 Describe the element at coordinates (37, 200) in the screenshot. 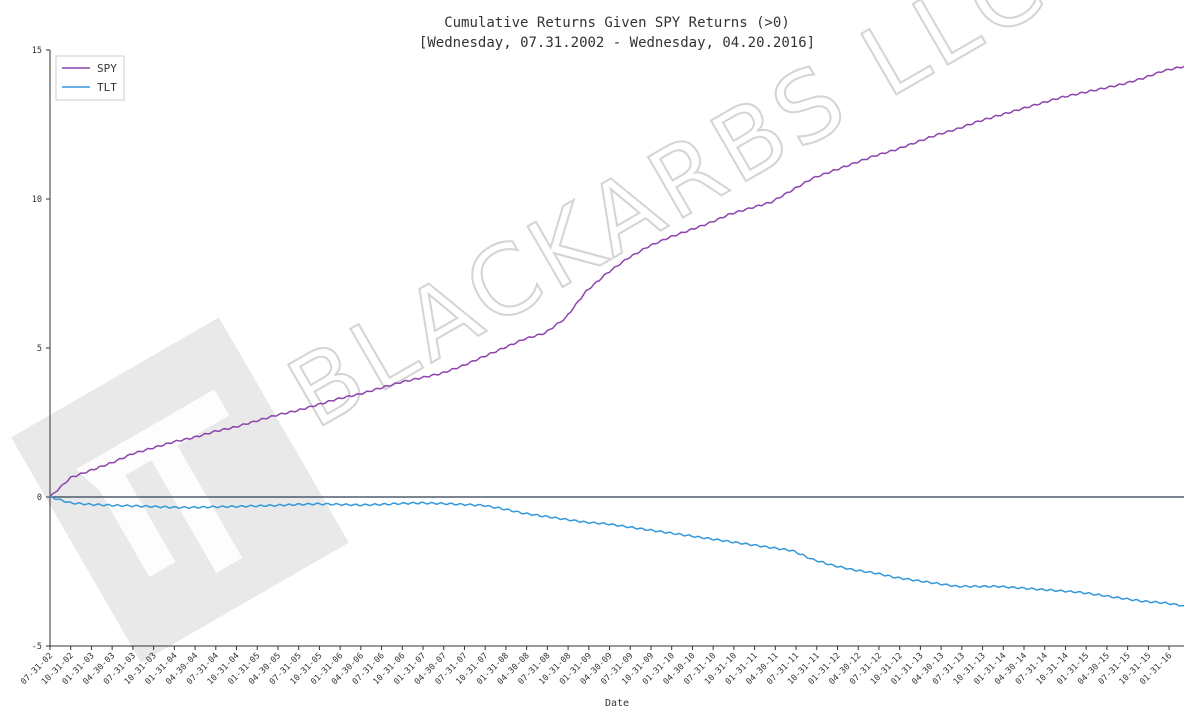

I see `y-tick-label: 10` at that location.